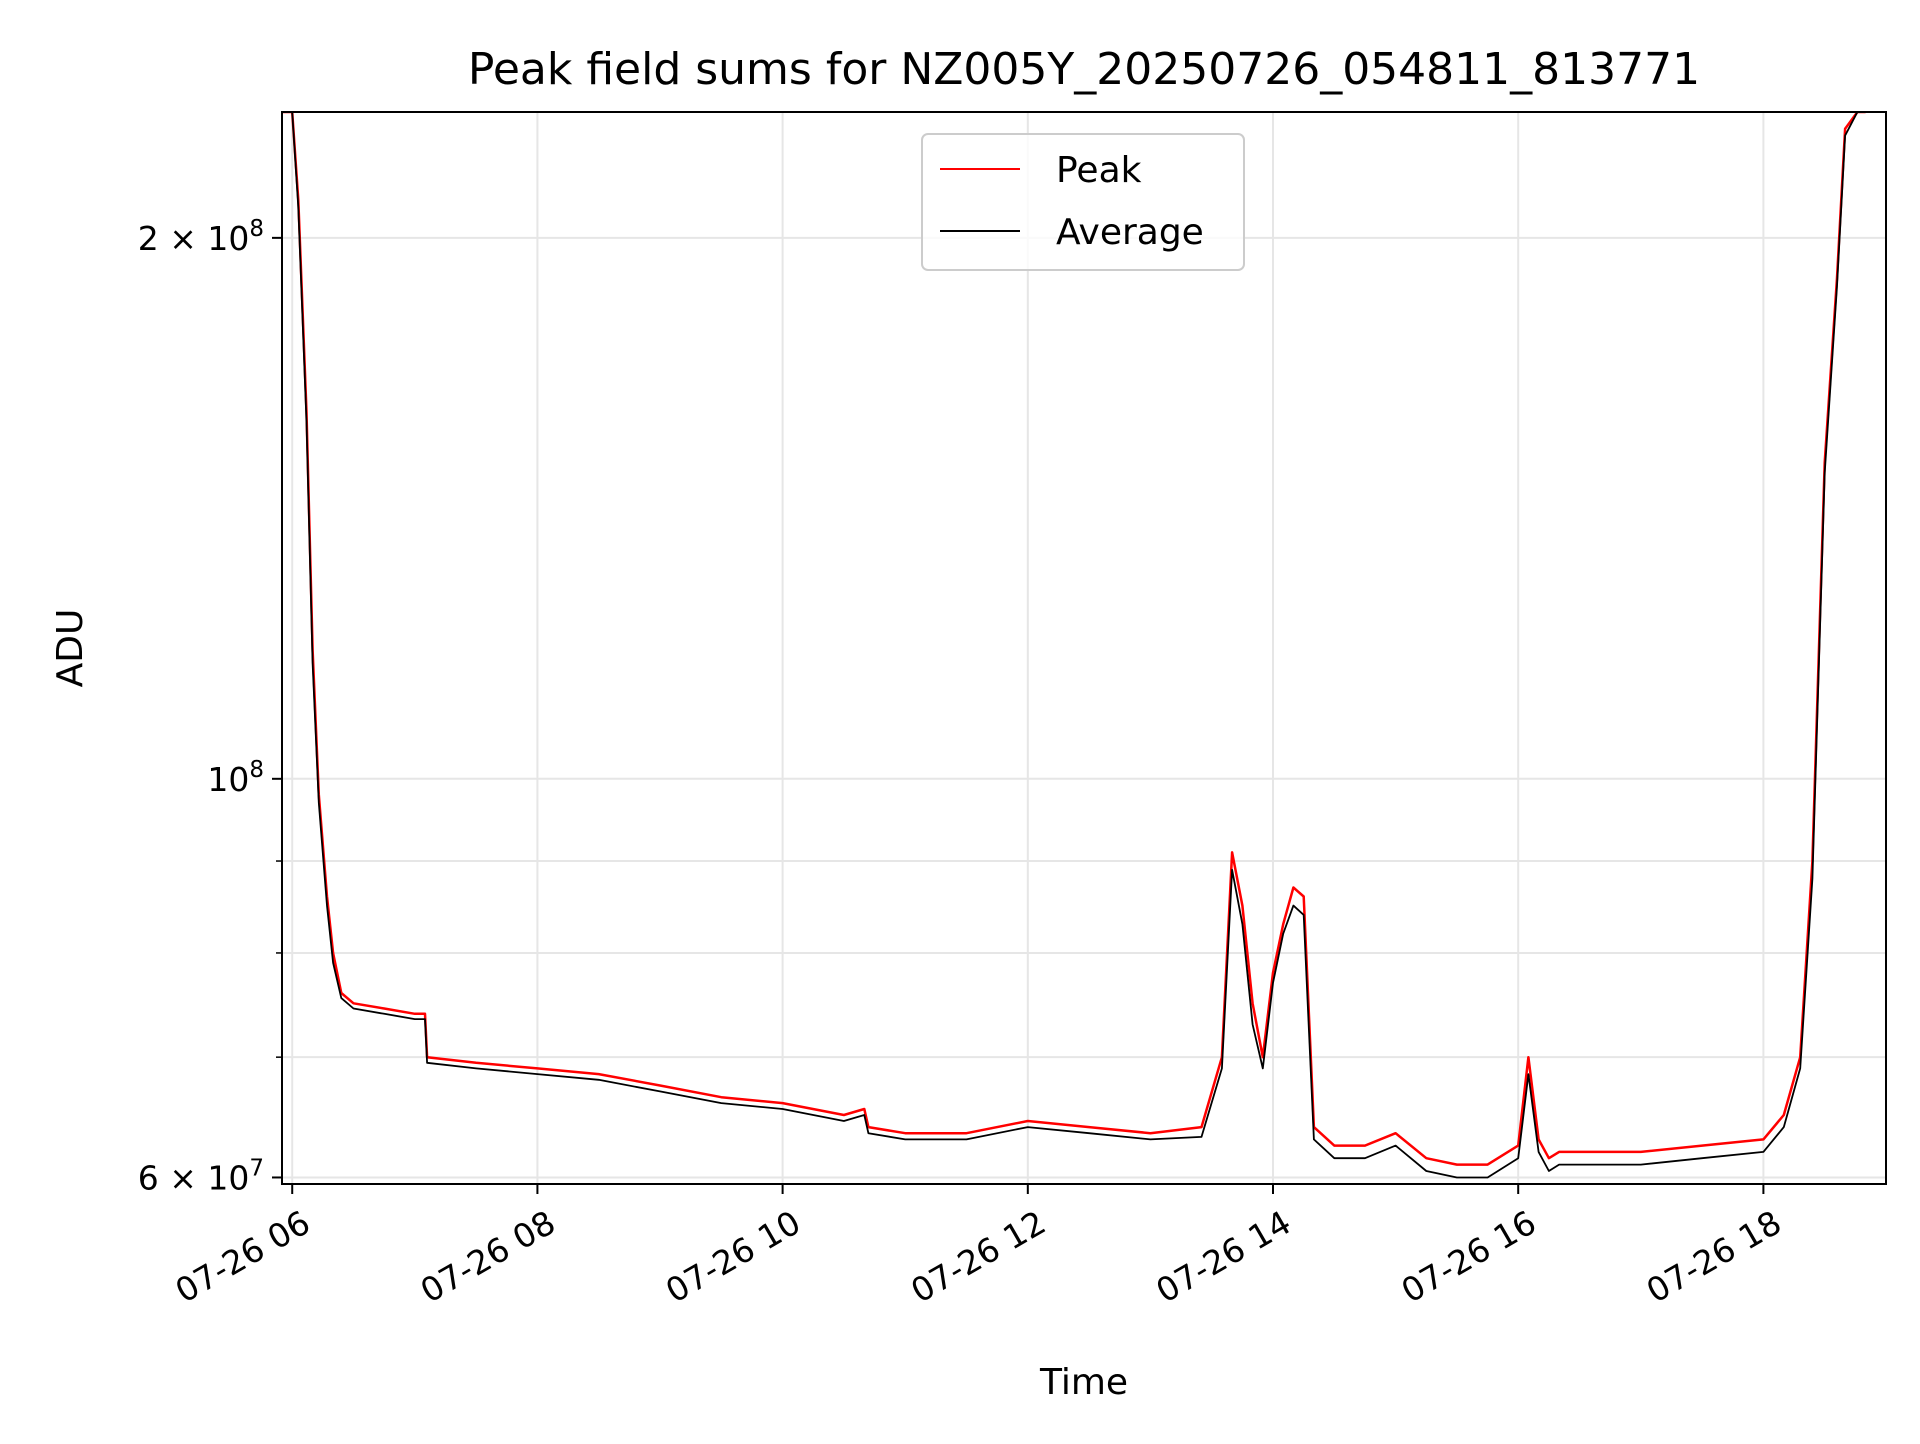 The height and width of the screenshot is (1444, 1920). What do you see at coordinates (1083, 202) in the screenshot?
I see `legend: Peak Average` at bounding box center [1083, 202].